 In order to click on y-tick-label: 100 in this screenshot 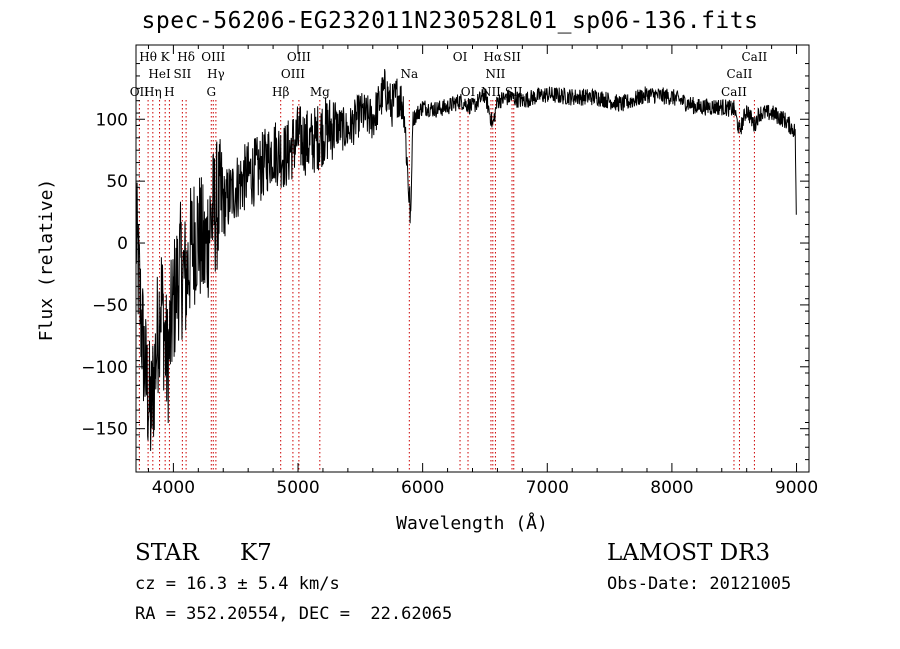, I will do `click(112, 120)`.